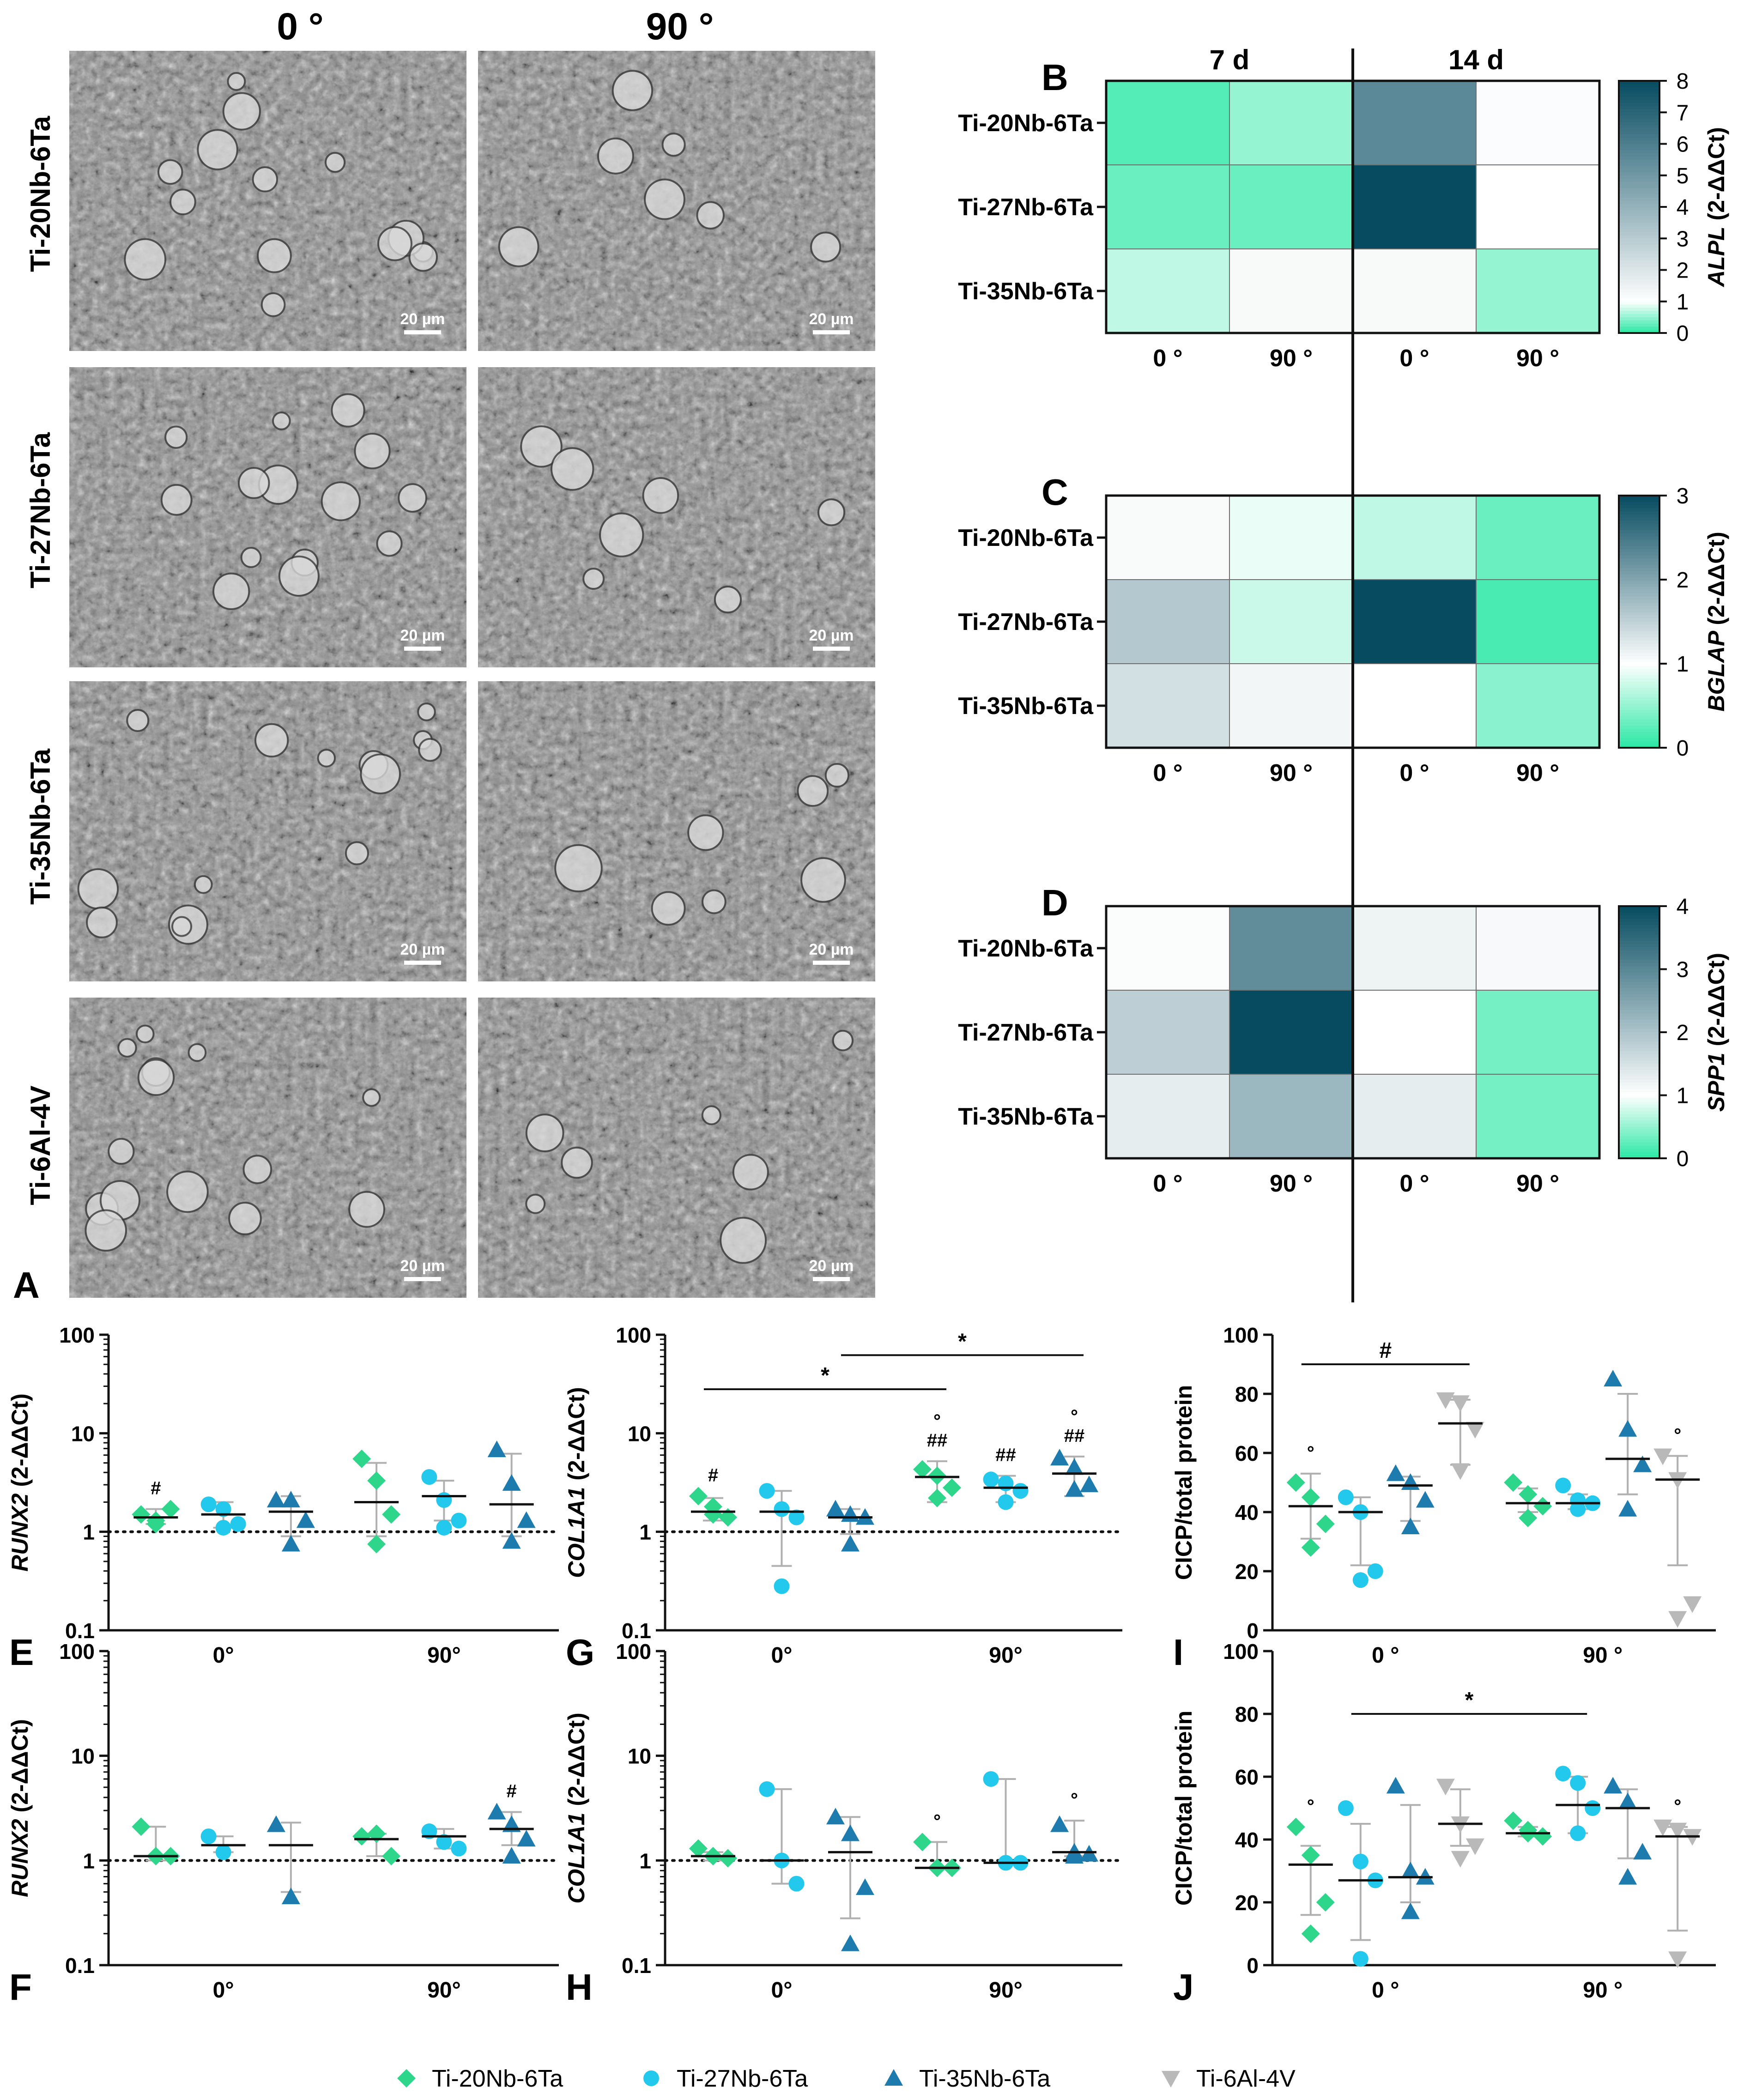 The height and width of the screenshot is (2100, 1750). I want to click on data-point-inverted-triangle, so click(1662, 1827).